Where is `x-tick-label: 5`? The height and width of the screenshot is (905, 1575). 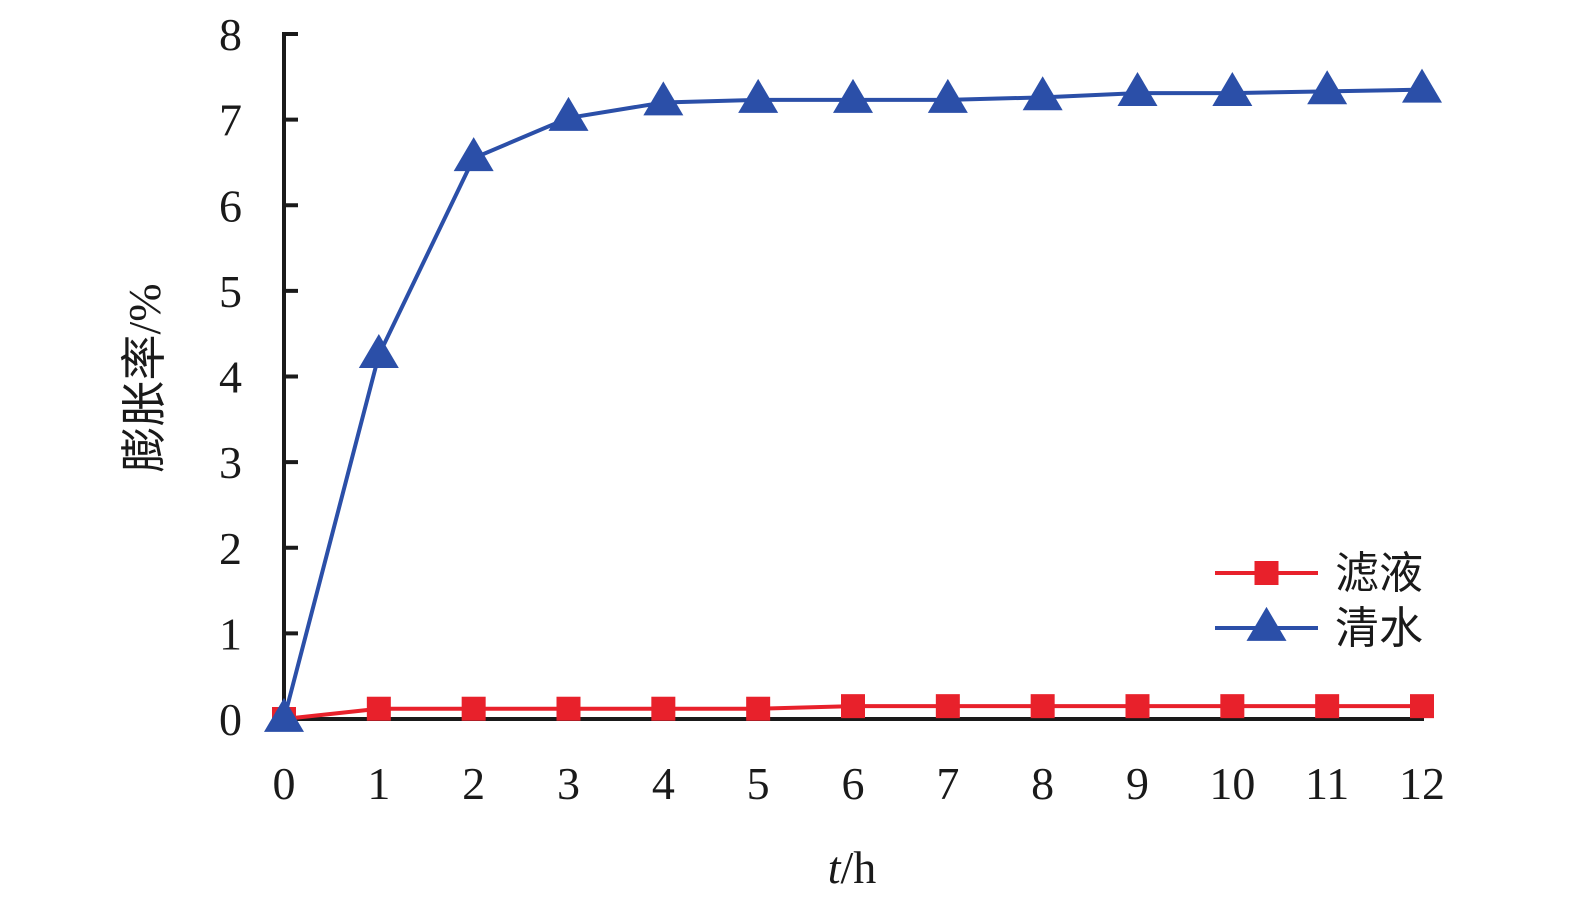
x-tick-label: 5 is located at coordinates (758, 783).